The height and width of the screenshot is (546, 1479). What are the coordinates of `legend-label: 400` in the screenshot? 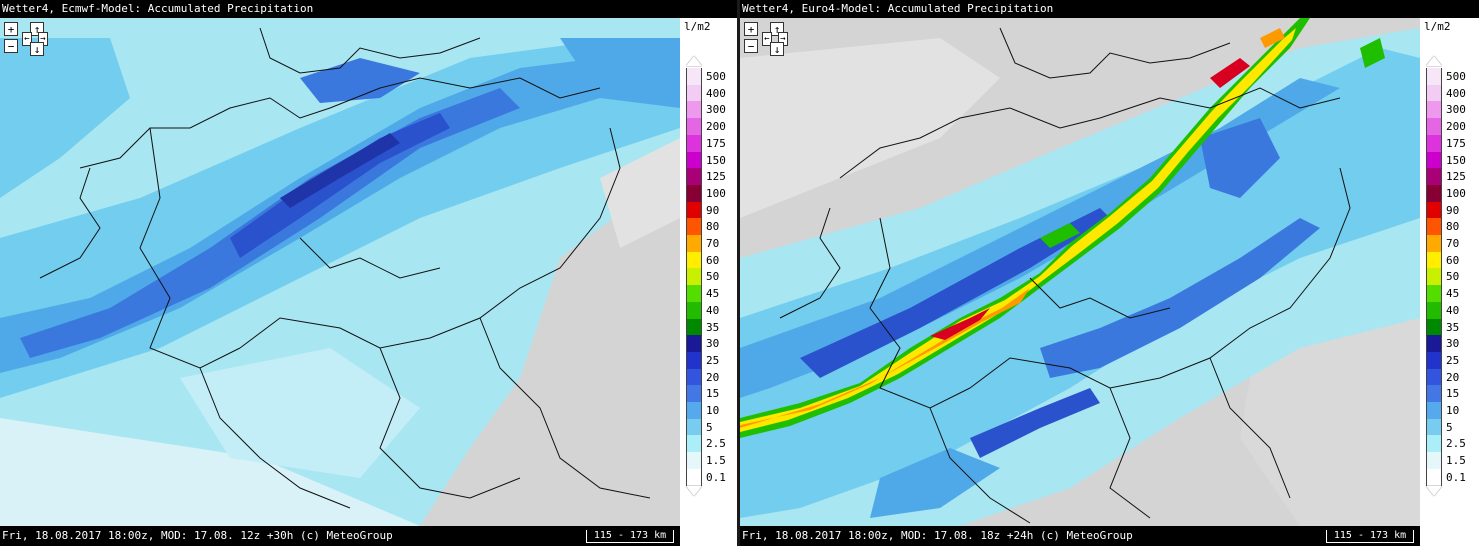 It's located at (1456, 93).